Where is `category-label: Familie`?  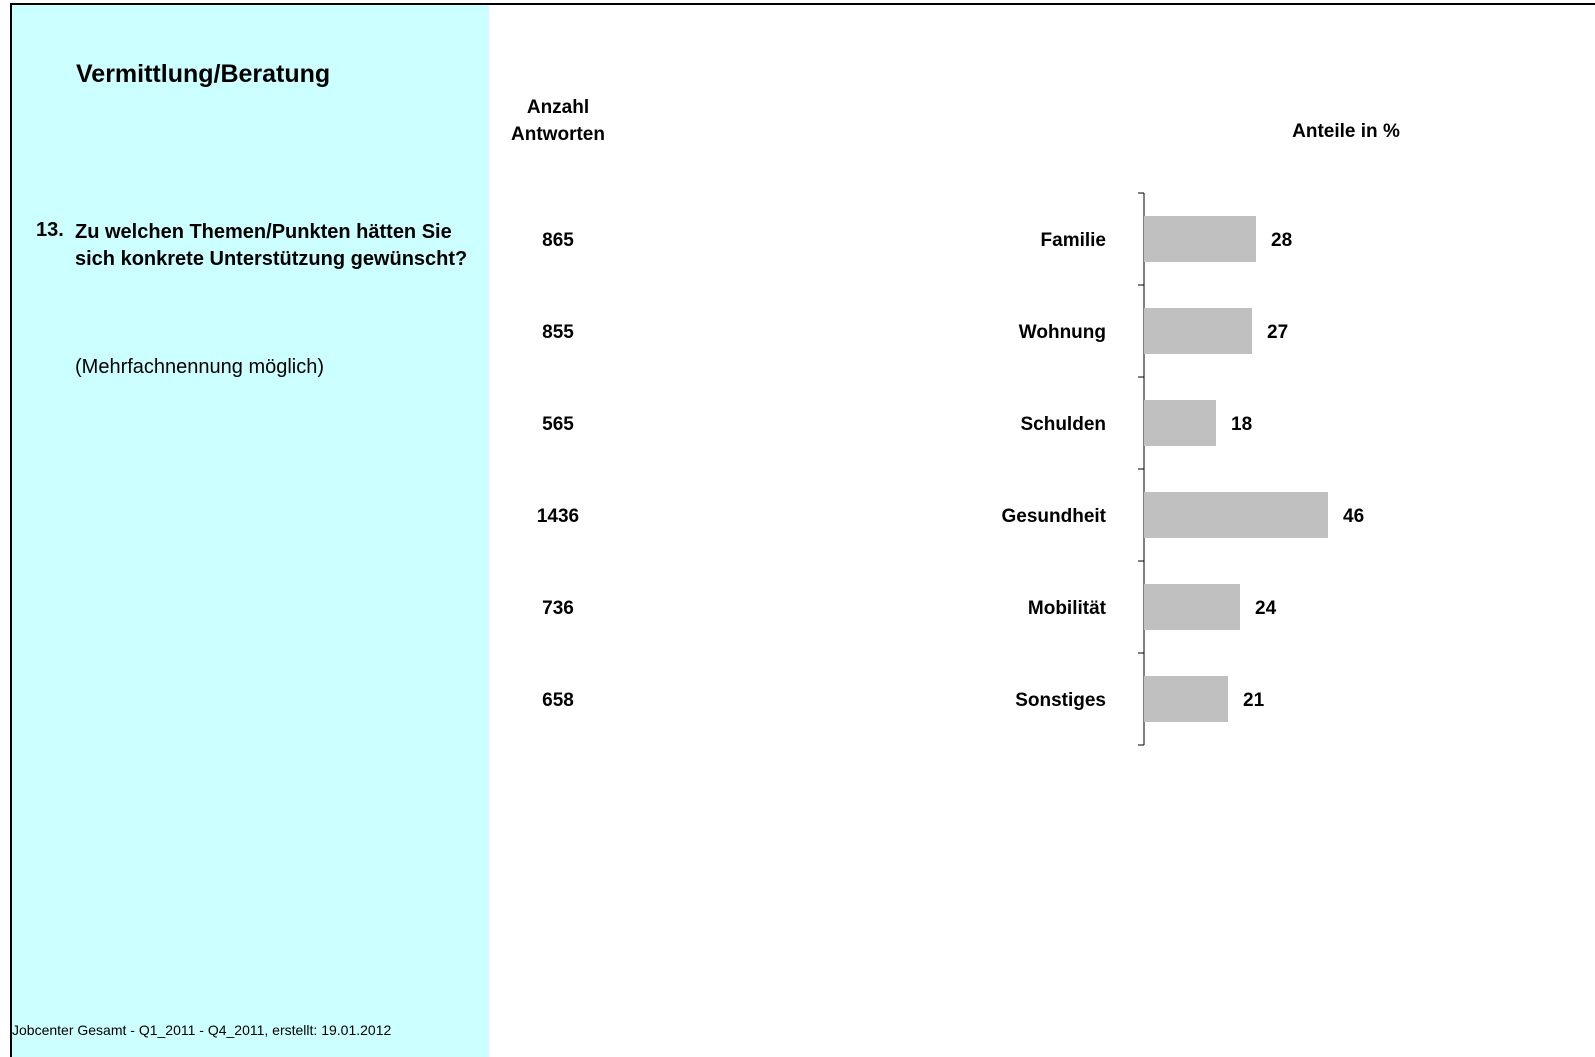 category-label: Familie is located at coordinates (1073, 240).